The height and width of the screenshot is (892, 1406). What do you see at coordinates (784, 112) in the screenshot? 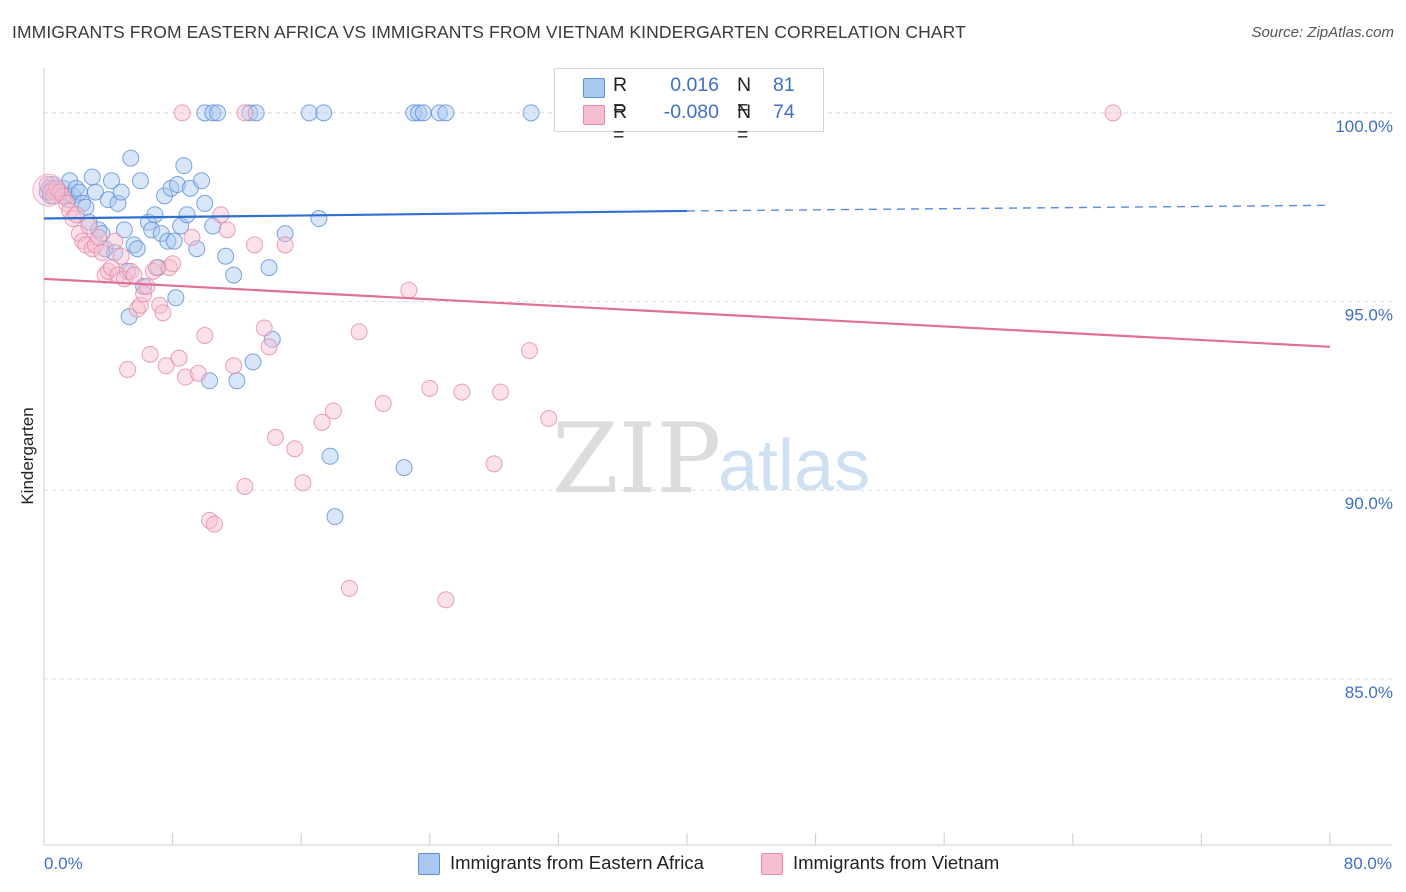
I see `legend-n-value: 74` at bounding box center [784, 112].